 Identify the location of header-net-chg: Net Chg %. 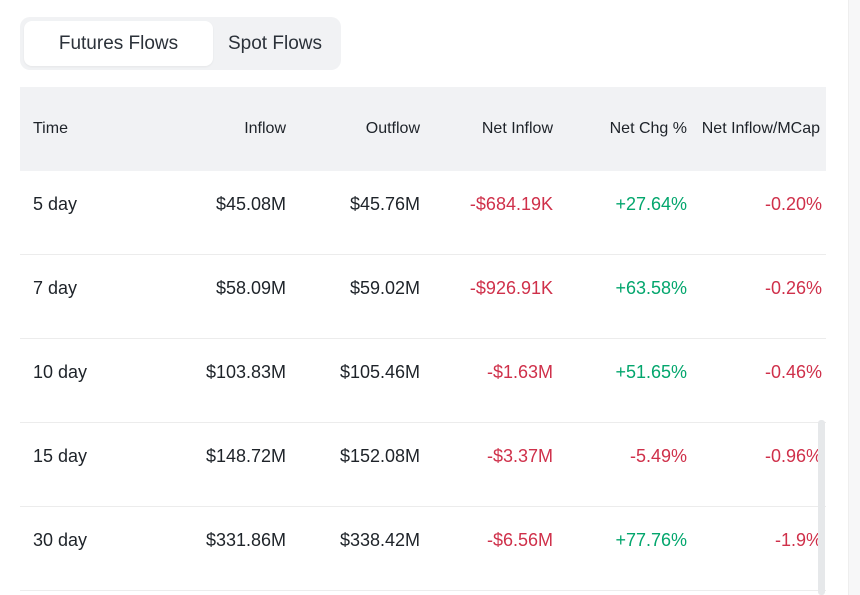
(648, 128).